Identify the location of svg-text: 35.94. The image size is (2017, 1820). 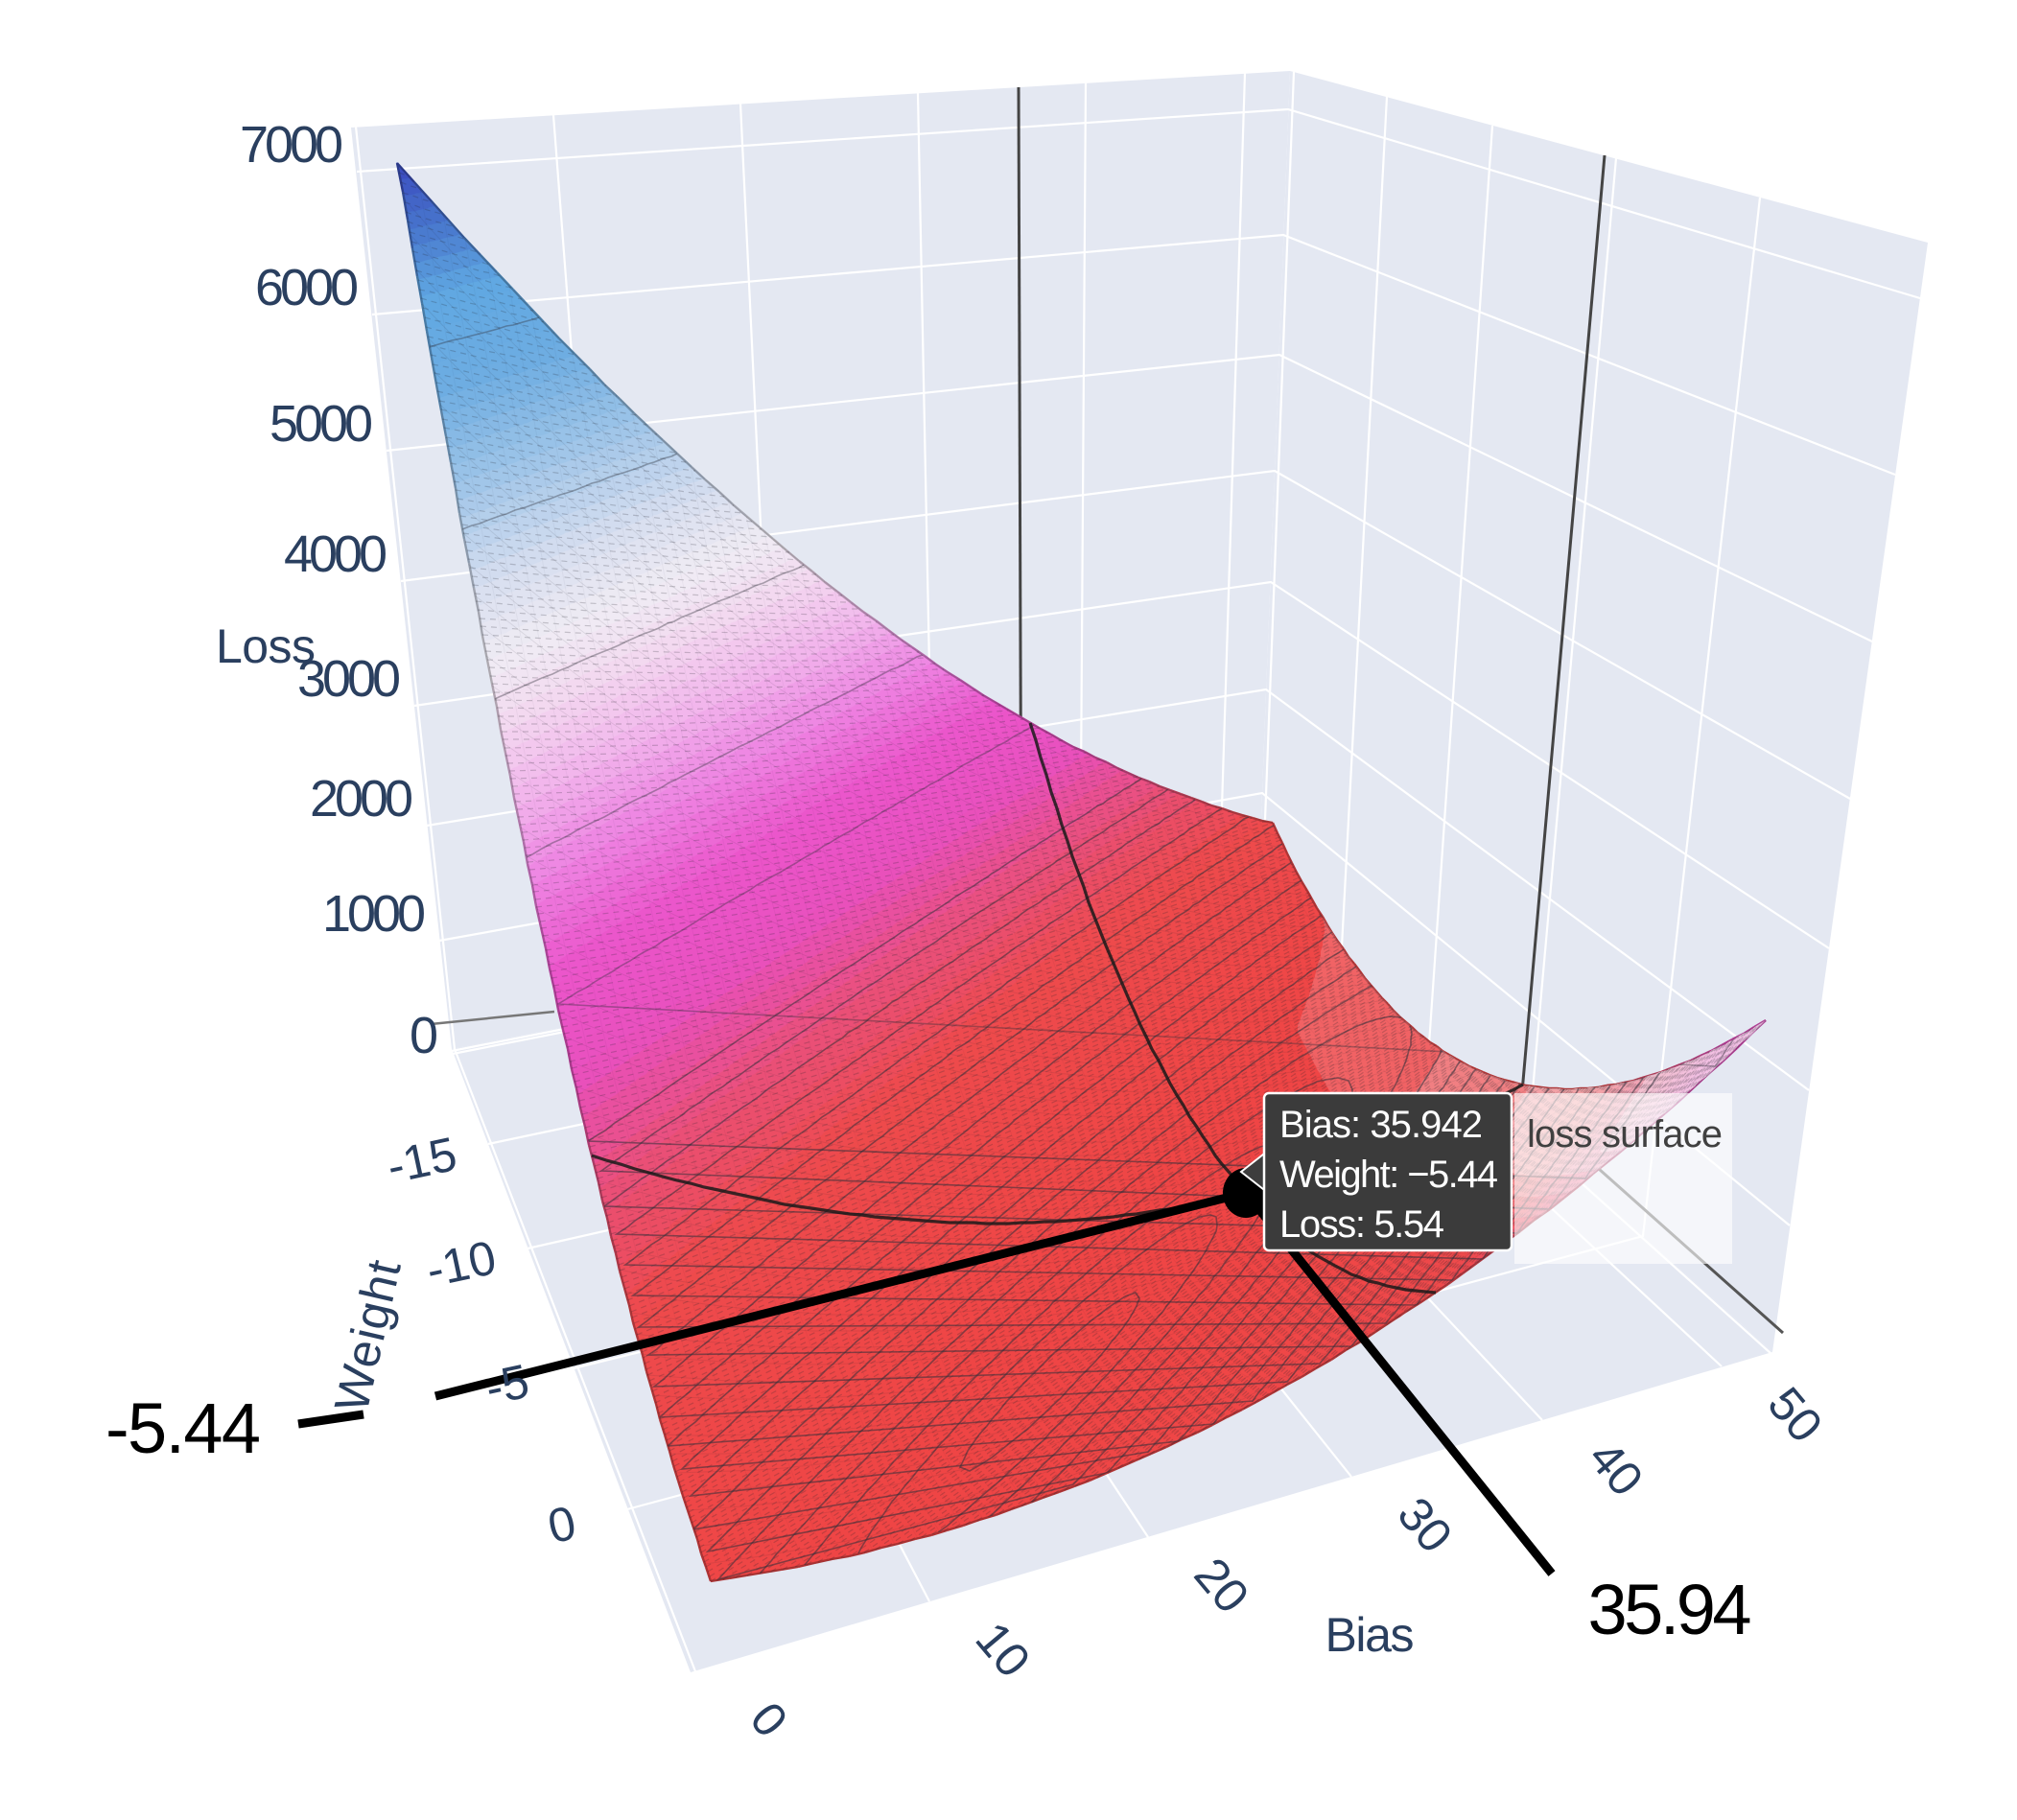
(1670, 1609).